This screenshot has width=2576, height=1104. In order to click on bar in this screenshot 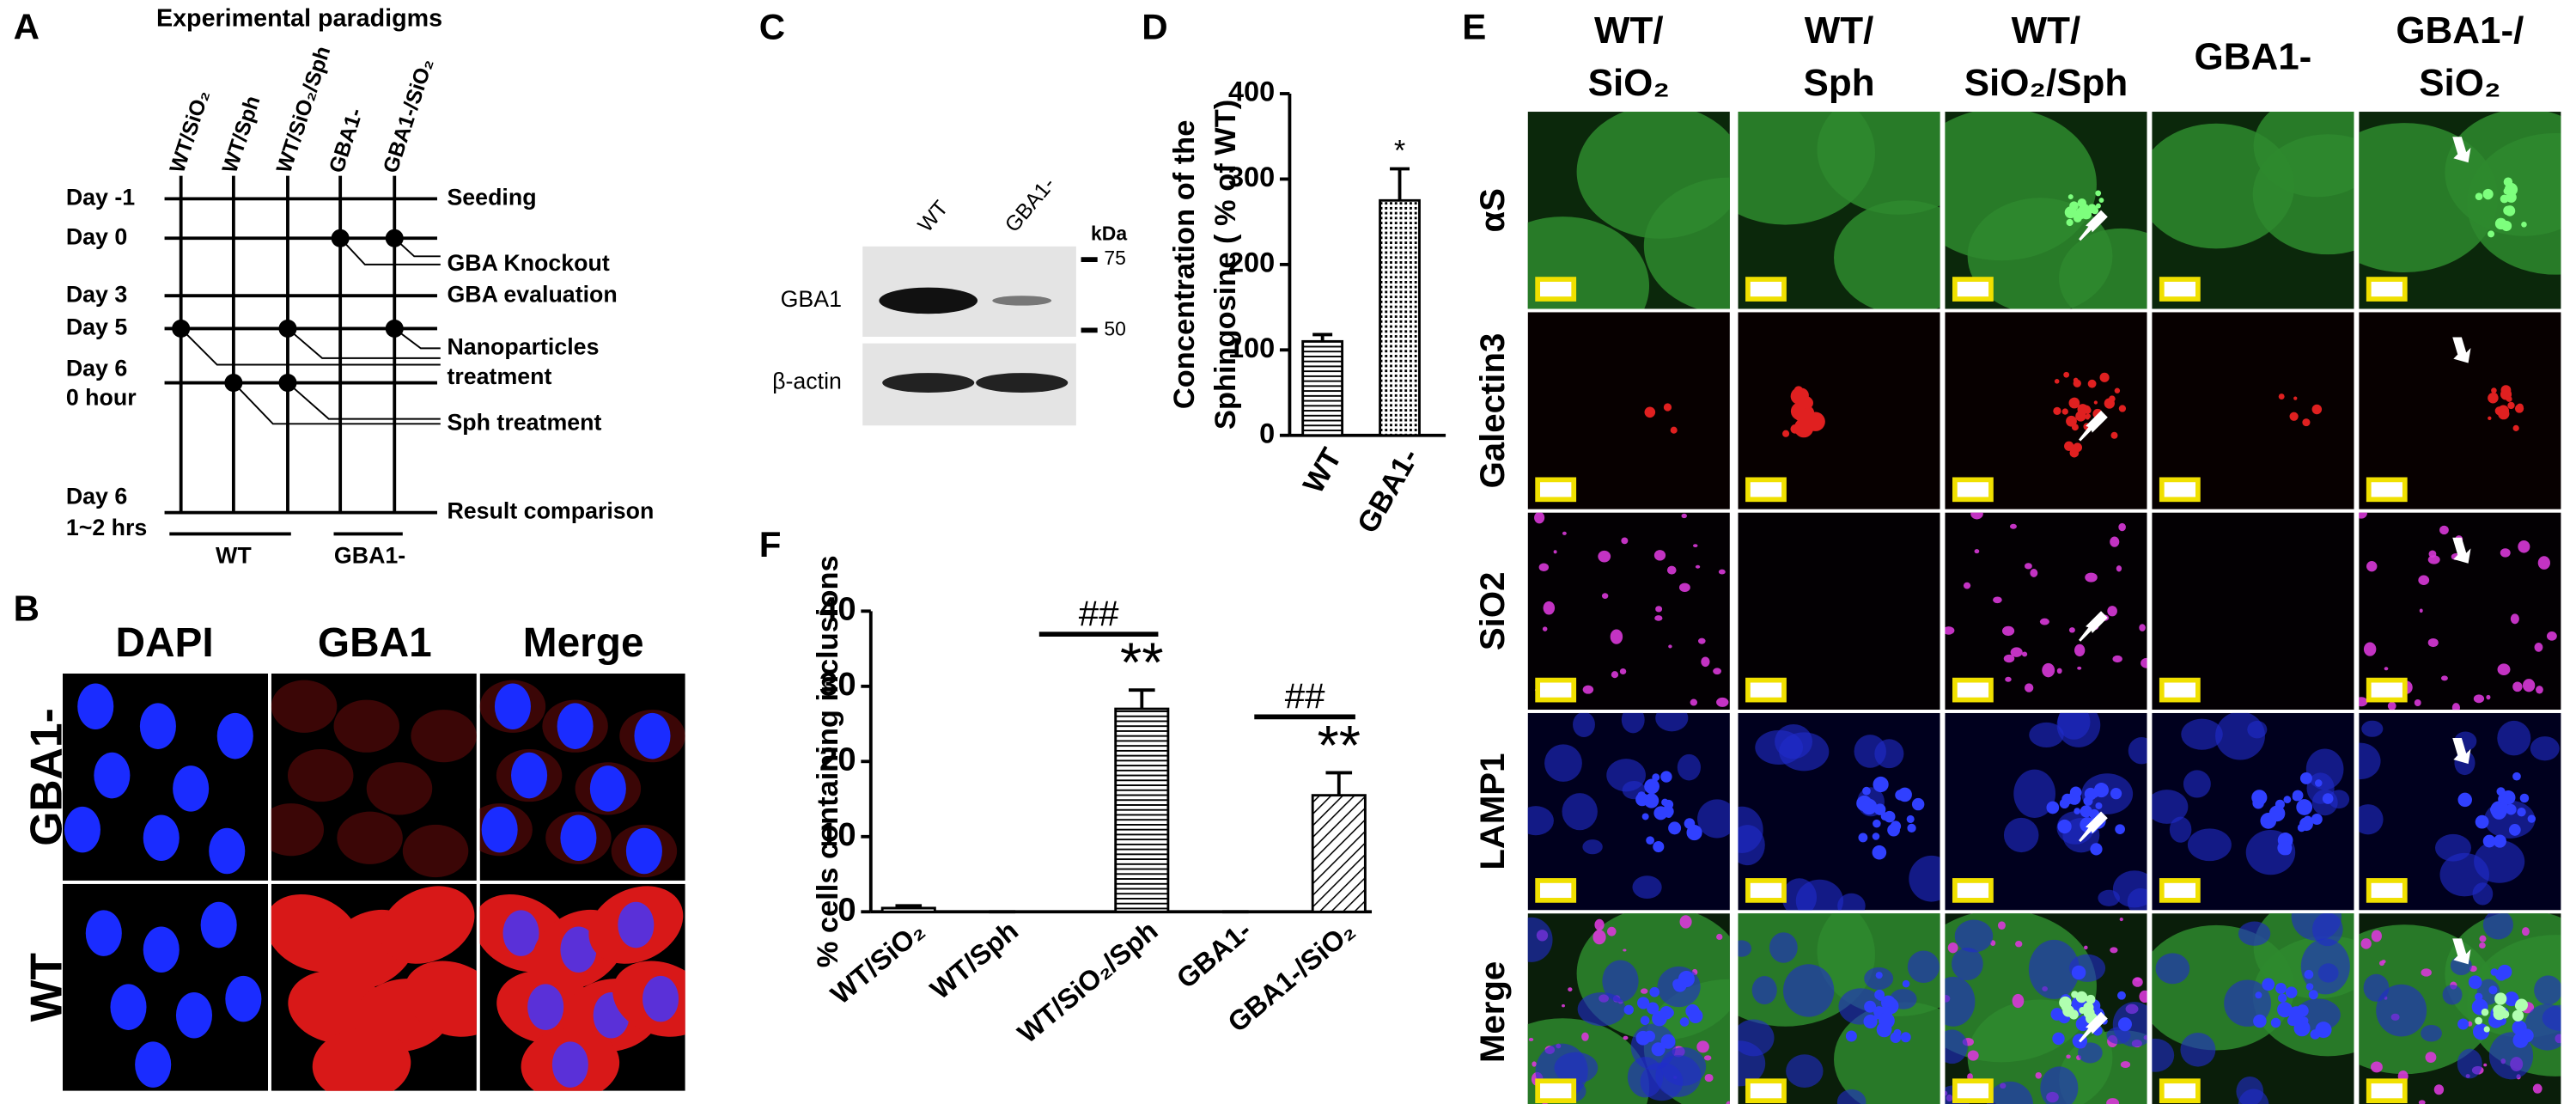, I will do `click(1400, 317)`.